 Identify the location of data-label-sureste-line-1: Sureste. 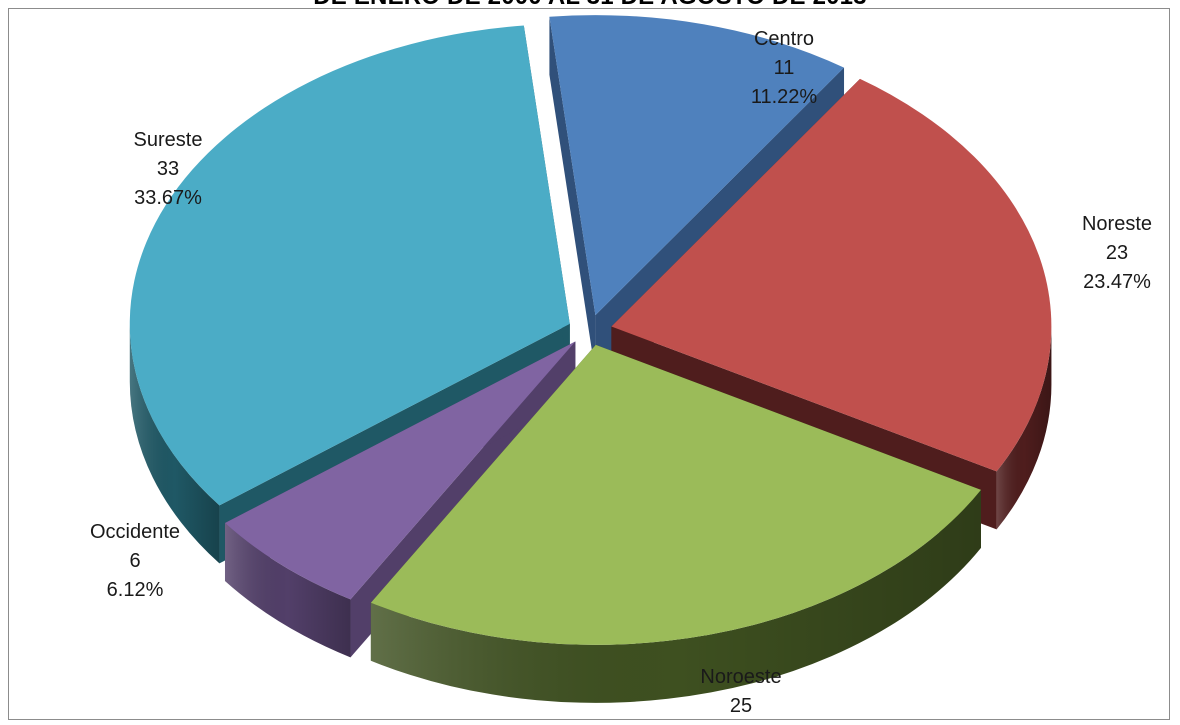
(168, 140).